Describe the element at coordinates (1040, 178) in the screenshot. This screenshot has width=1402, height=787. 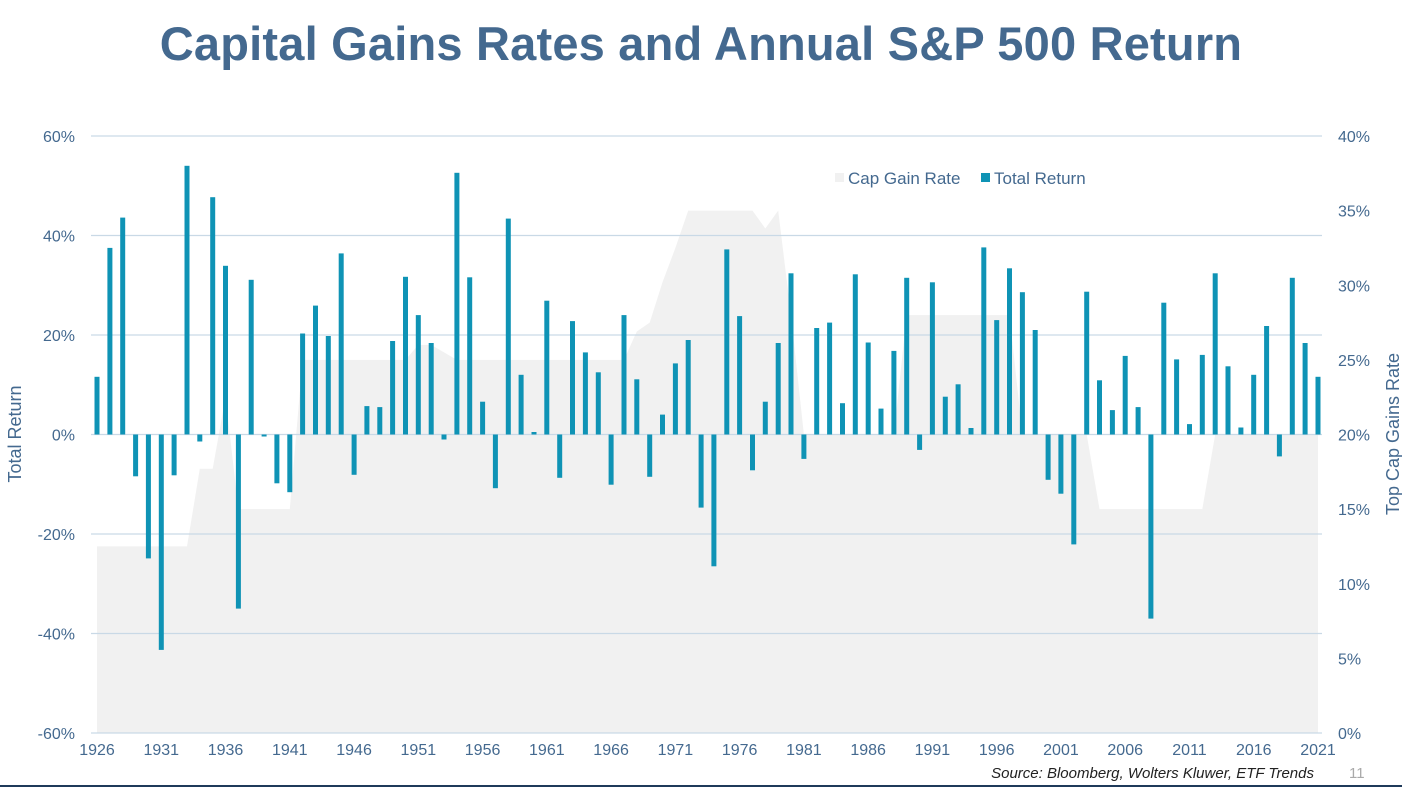
I see `legend-label-total-return: Total Return` at that location.